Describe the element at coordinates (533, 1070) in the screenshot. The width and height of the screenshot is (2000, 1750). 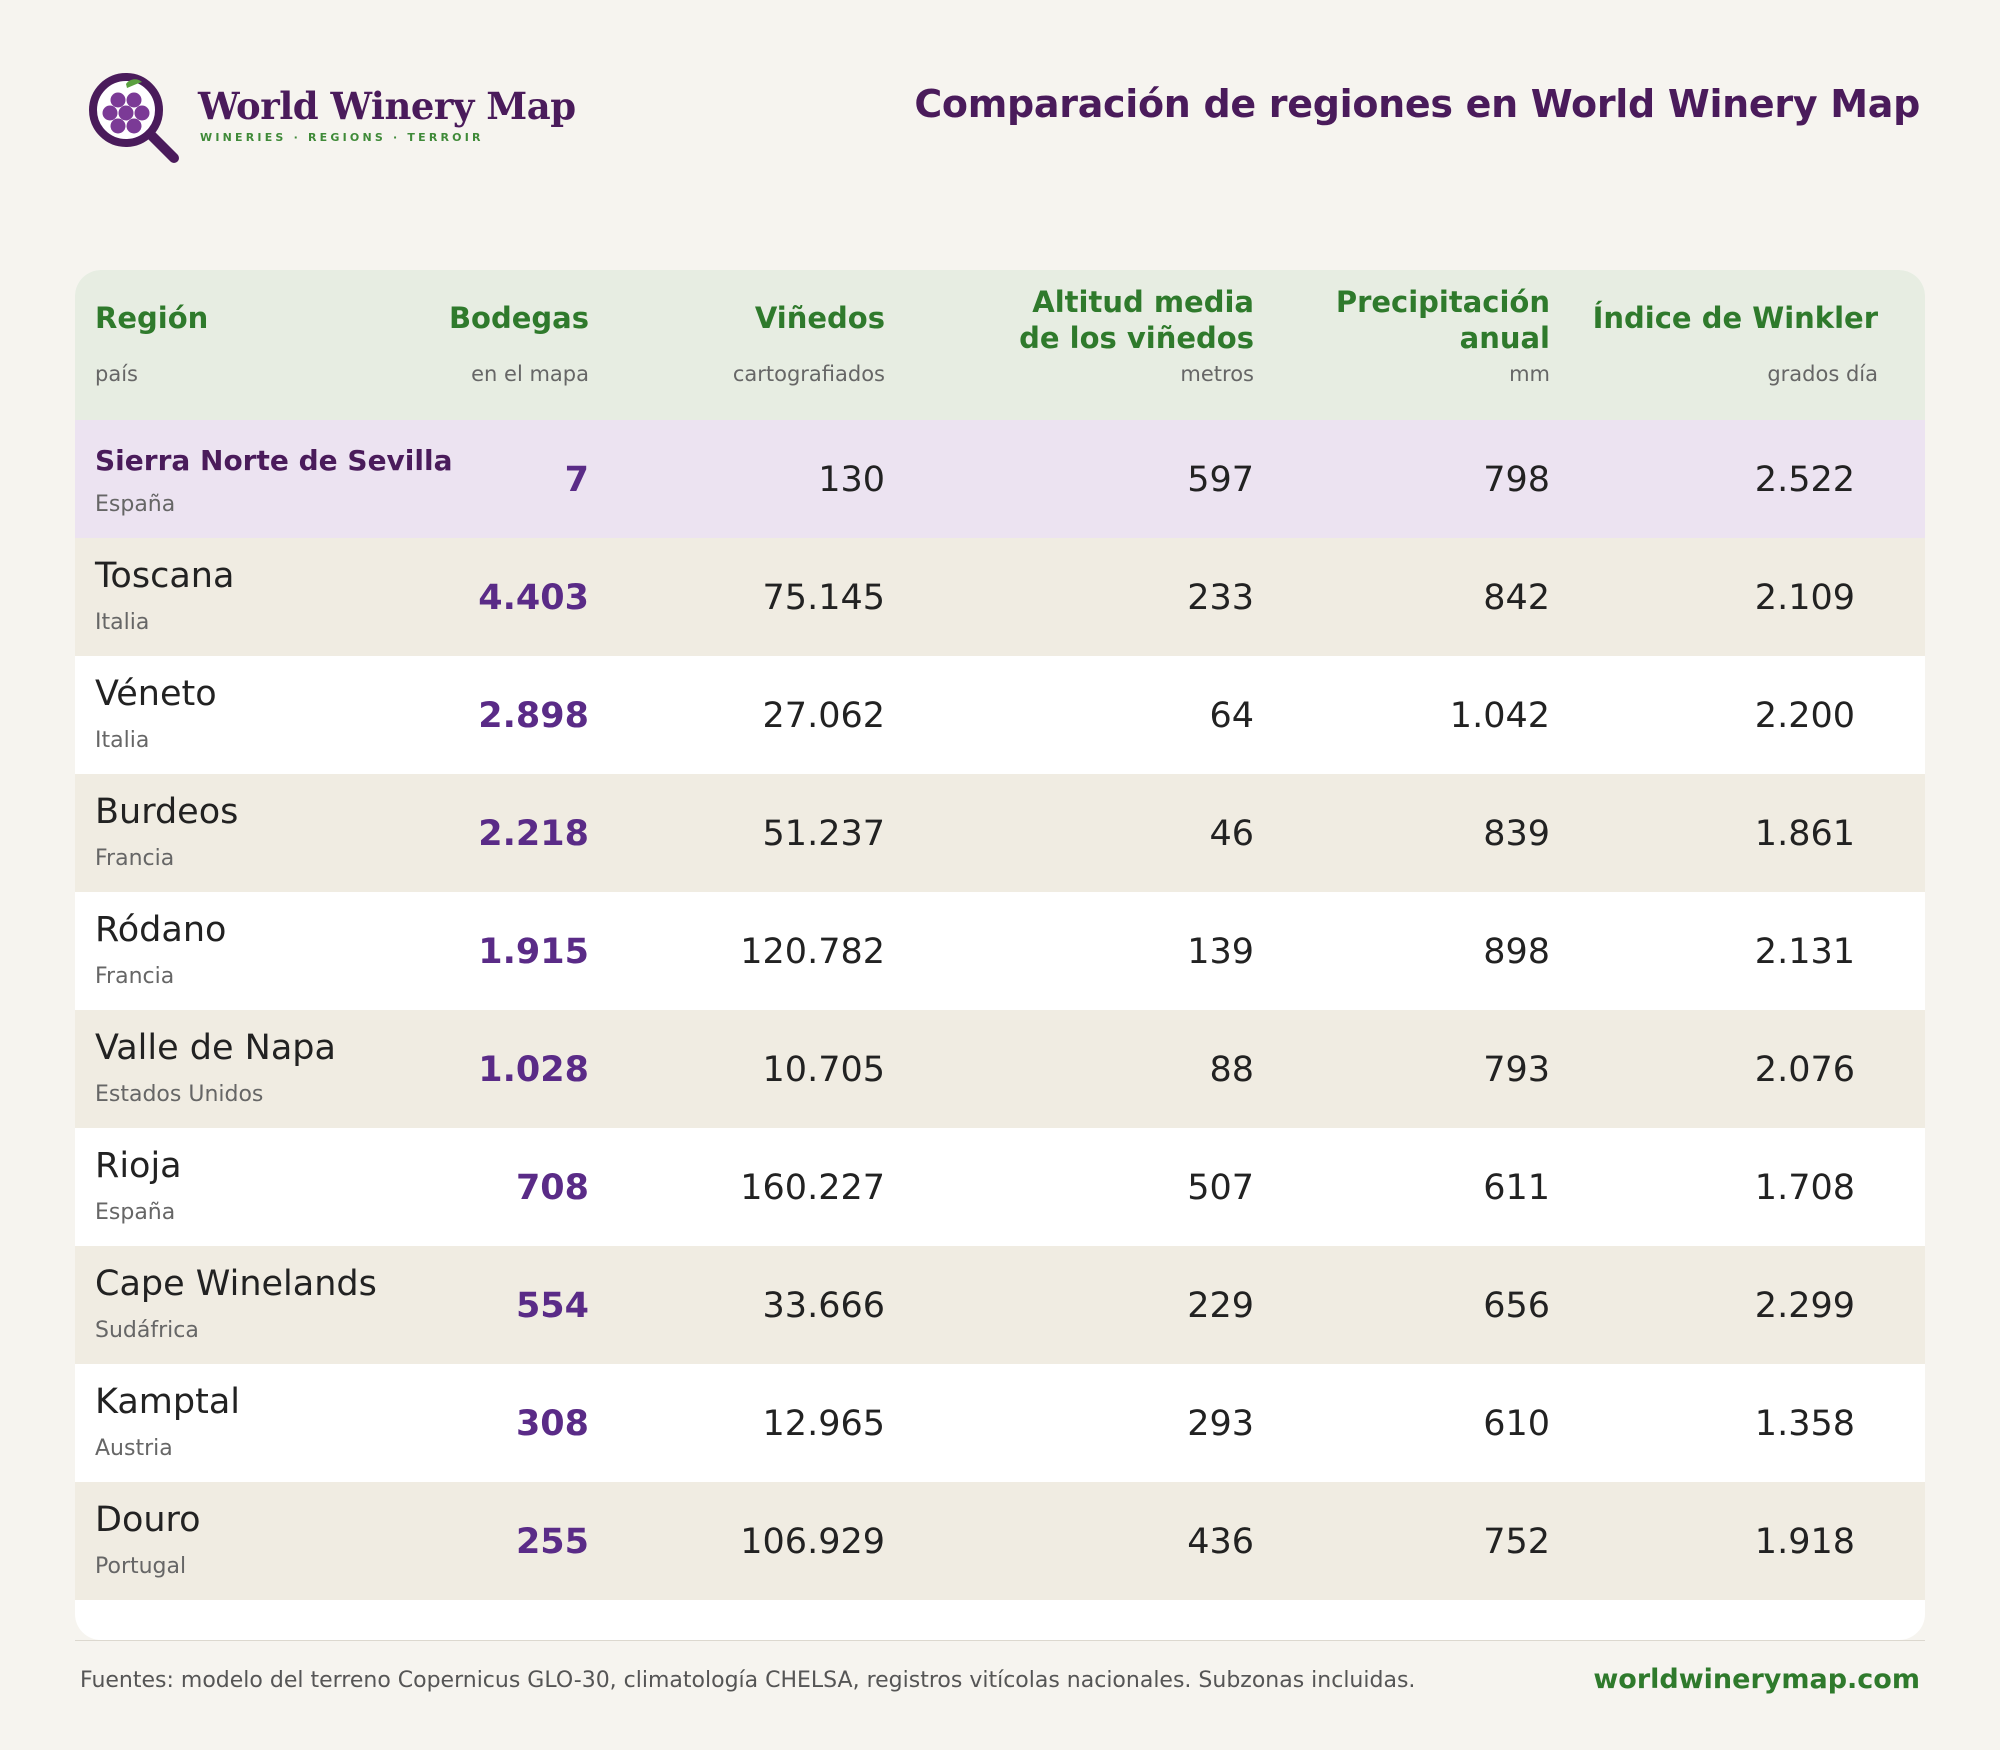
I see `wineries-count: 1.028` at that location.